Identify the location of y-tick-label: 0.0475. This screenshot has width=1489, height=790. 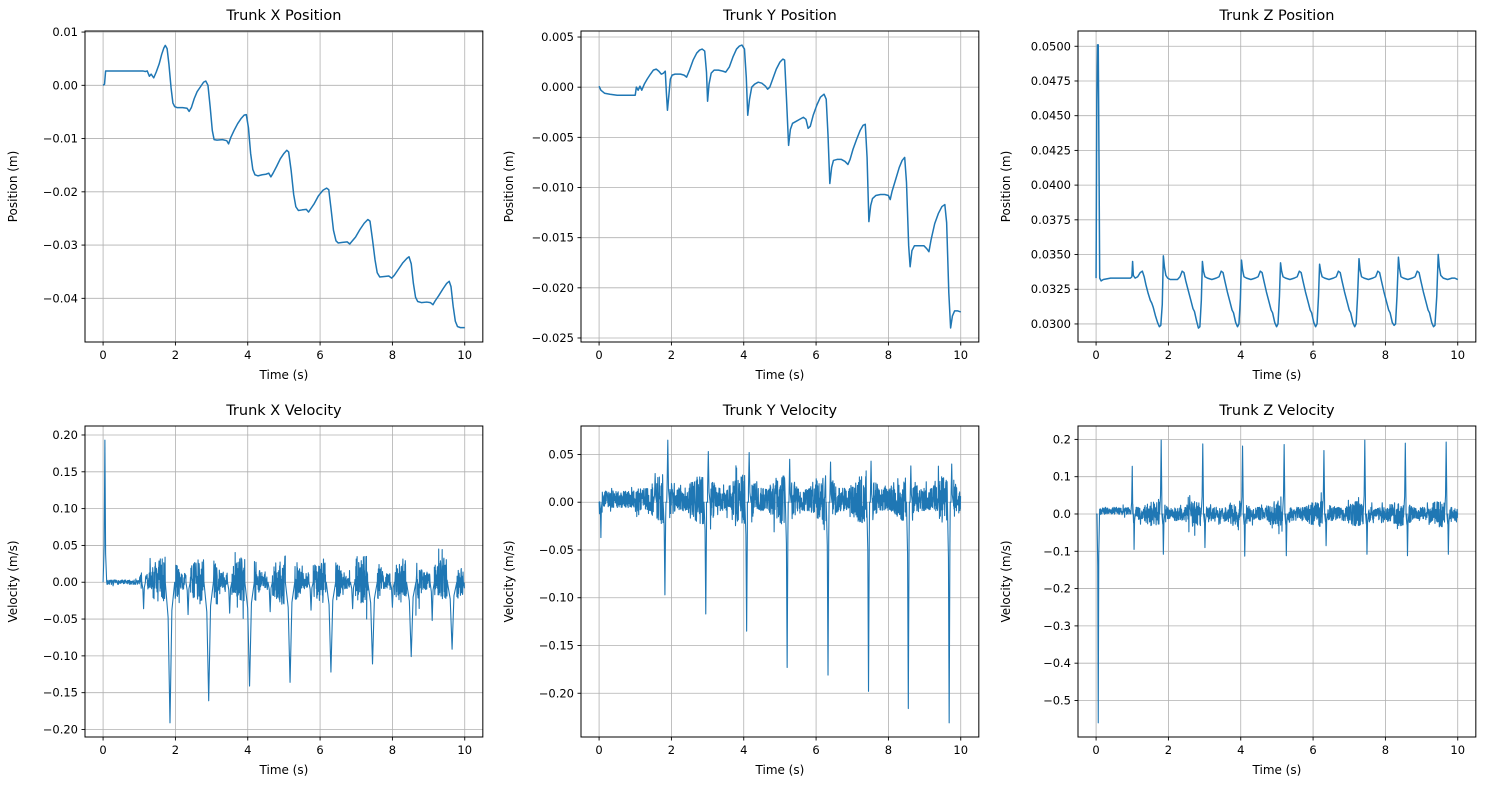
(1050, 81).